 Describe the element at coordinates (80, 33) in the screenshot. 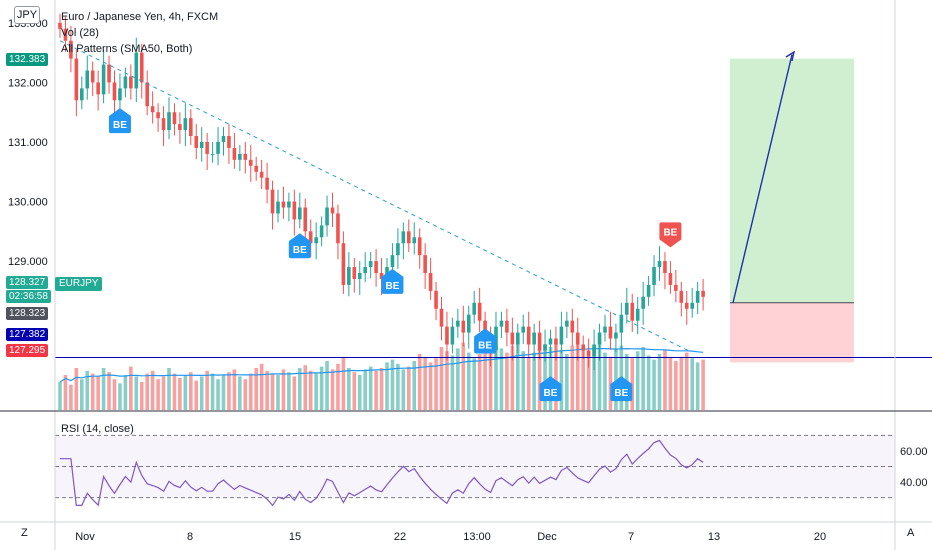

I see `volume-indicator-label: Vol (28)` at that location.